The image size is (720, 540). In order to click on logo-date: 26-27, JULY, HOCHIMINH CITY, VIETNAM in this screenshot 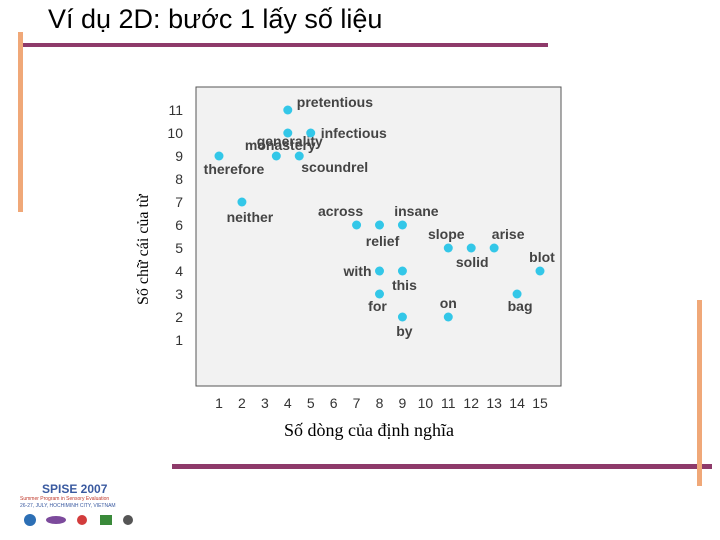, I will do `click(68, 506)`.